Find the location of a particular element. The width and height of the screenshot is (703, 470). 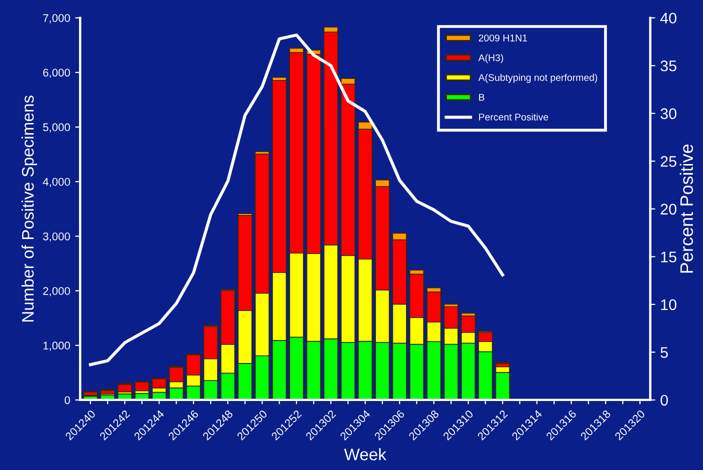

y-tick-label: 4,000 is located at coordinates (56, 183).